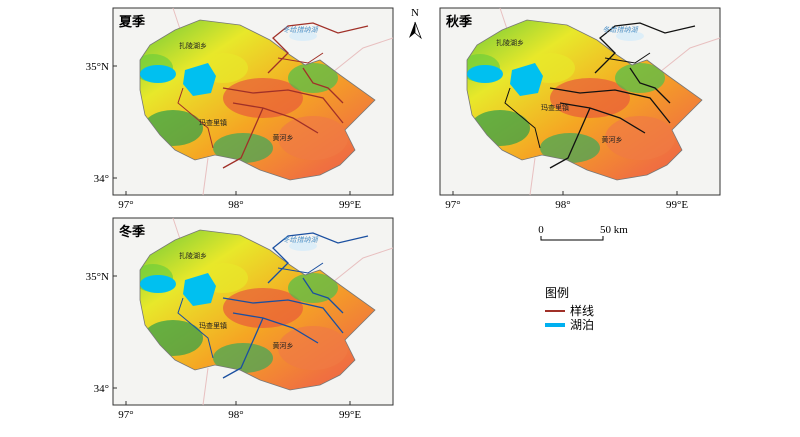 The height and width of the screenshot is (437, 800). Describe the element at coordinates (541, 230) in the screenshot. I see `scale-start: 0` at that location.